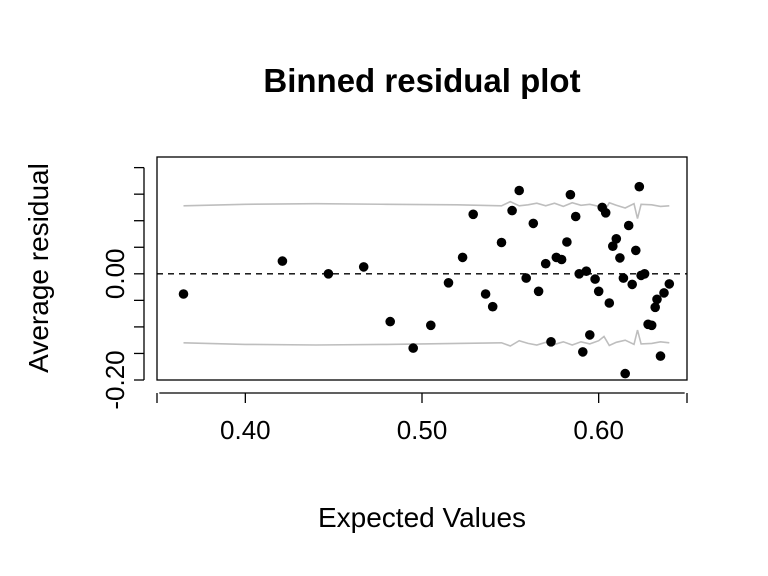 This screenshot has width=768, height=576. What do you see at coordinates (422, 517) in the screenshot?
I see `x-axis-label: Expected Values` at bounding box center [422, 517].